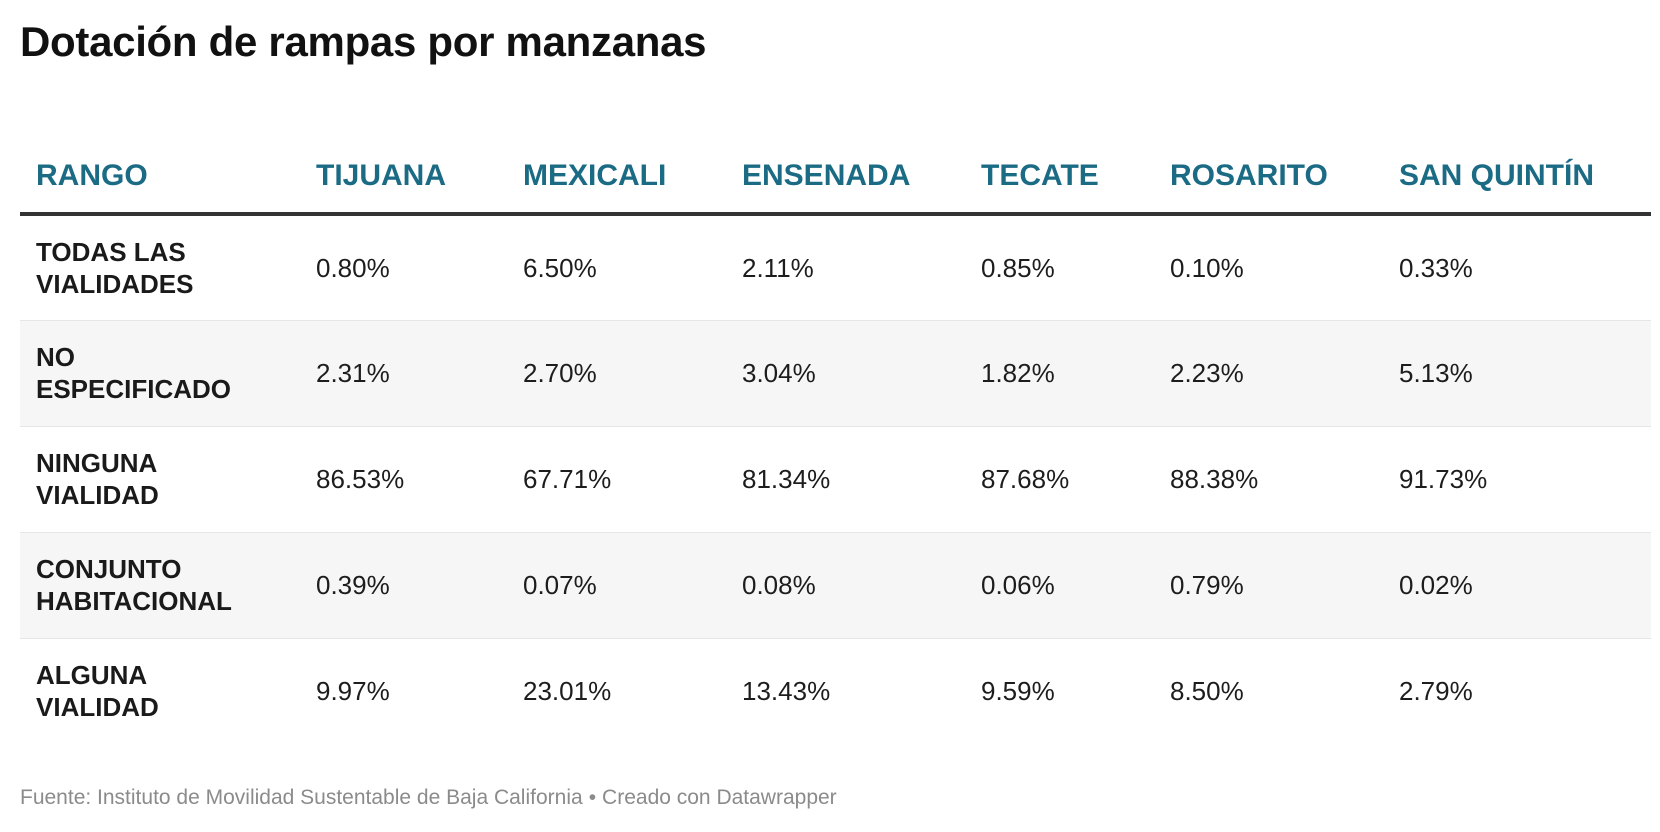  Describe the element at coordinates (845, 164) in the screenshot. I see `column-header-ensenada: ENSENADA` at that location.